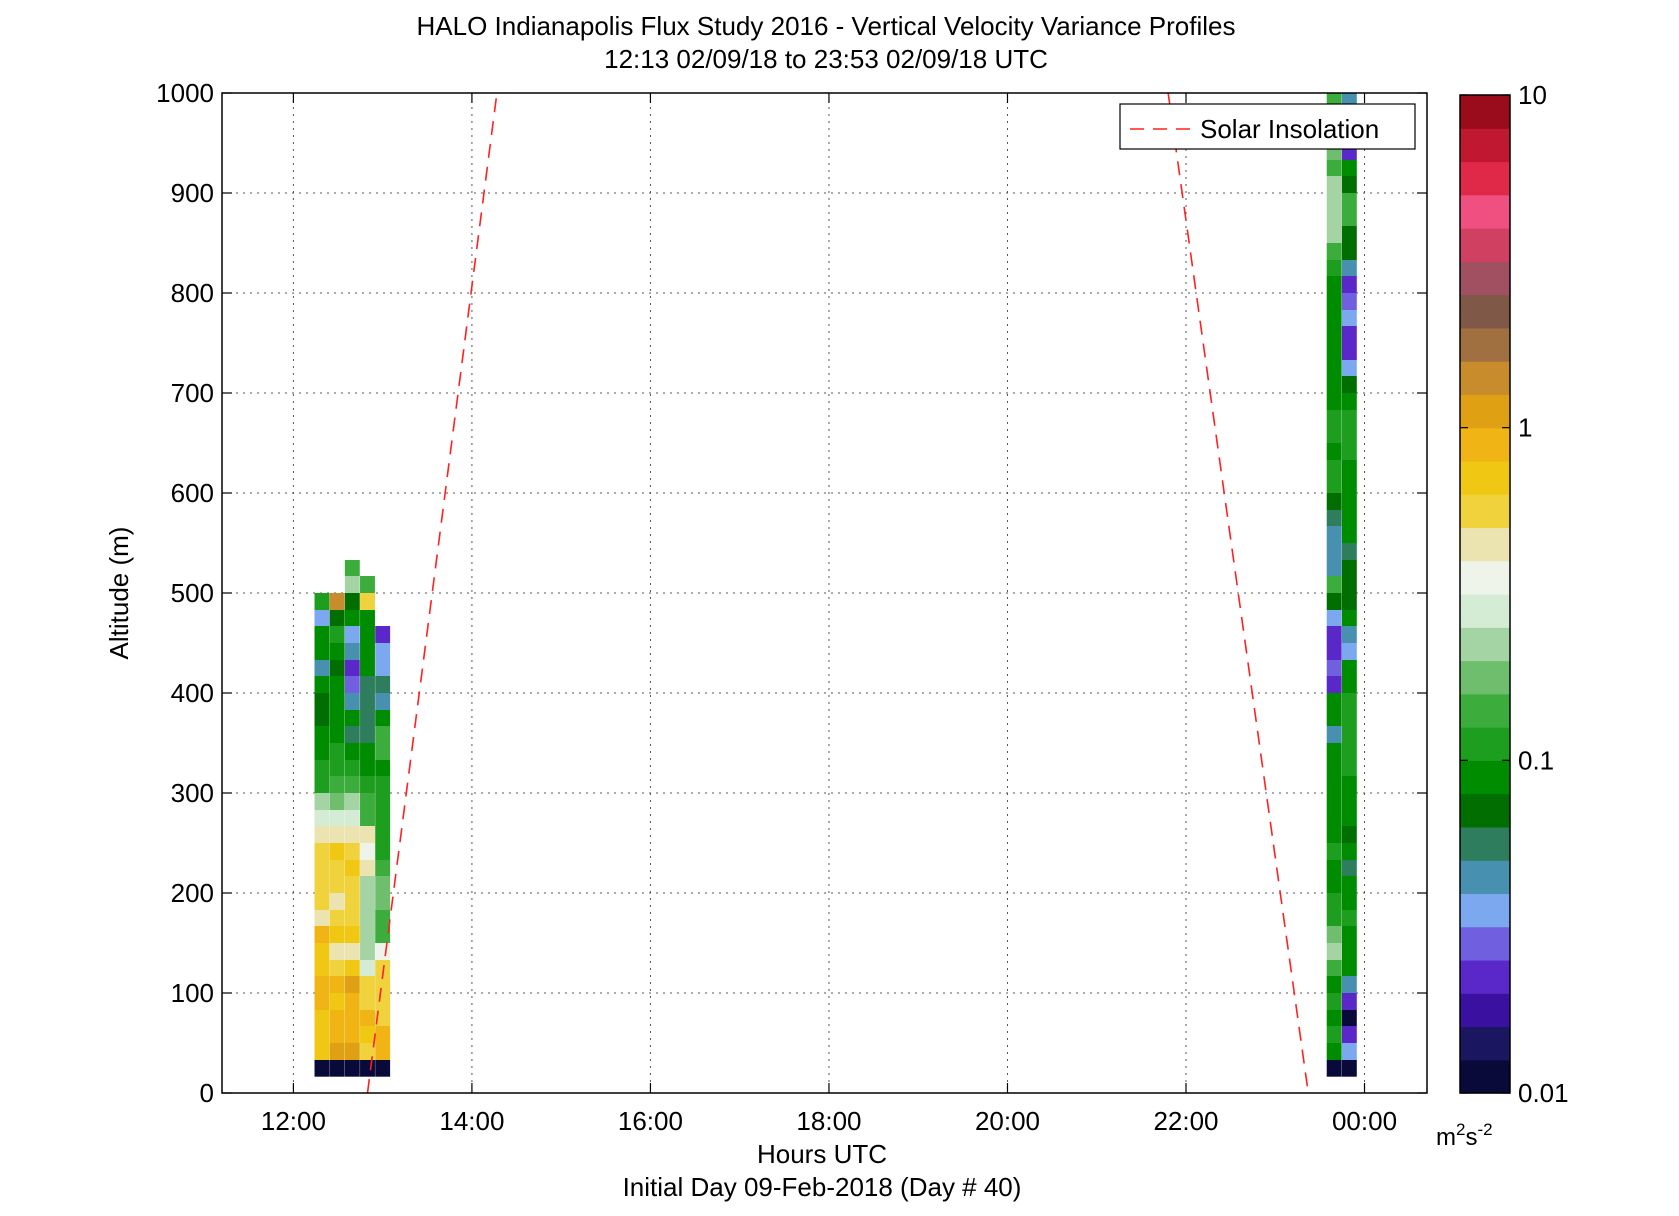  Describe the element at coordinates (1334, 968) in the screenshot. I see `heatmap-cell-s1-c0-r6` at that location.